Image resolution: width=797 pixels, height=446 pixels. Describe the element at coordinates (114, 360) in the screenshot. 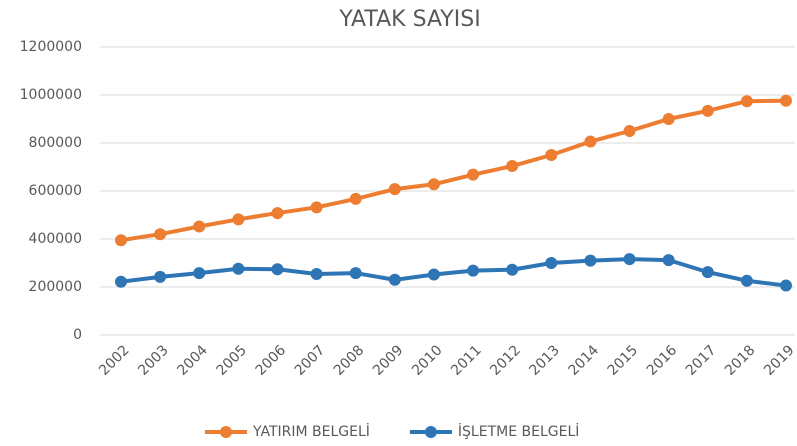

I see `x-tick-label: 2002` at that location.